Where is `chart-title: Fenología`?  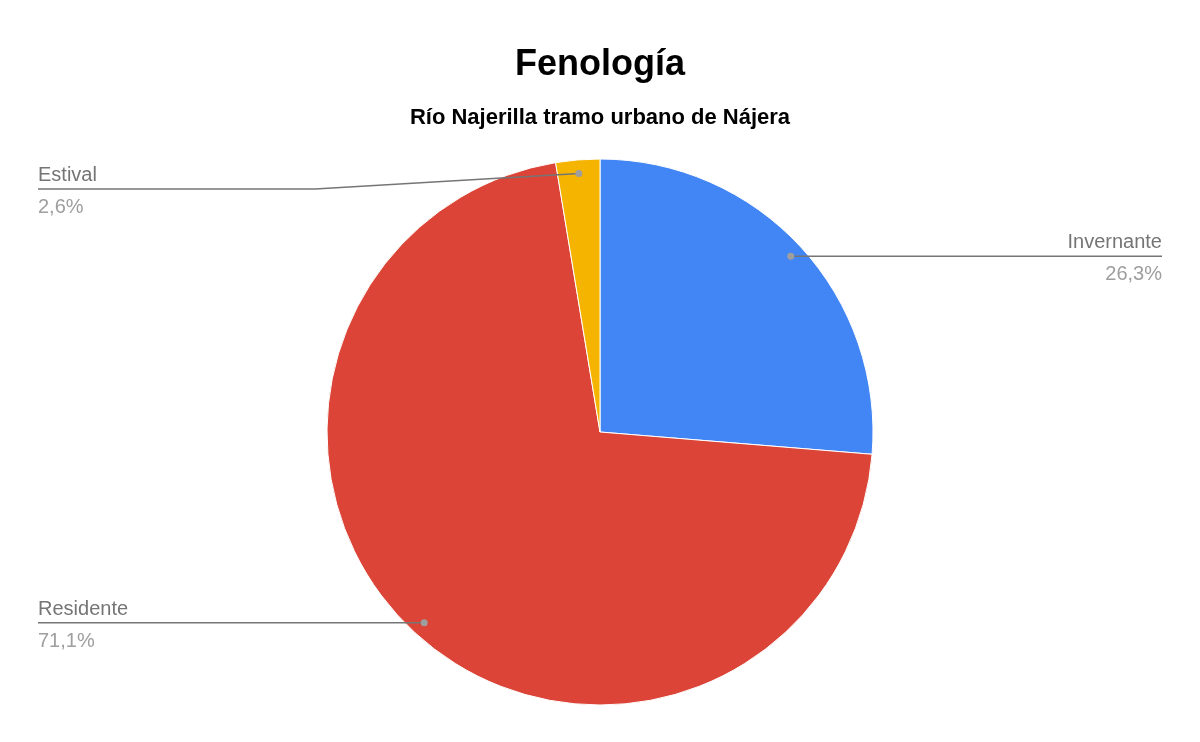 chart-title: Fenología is located at coordinates (600, 62).